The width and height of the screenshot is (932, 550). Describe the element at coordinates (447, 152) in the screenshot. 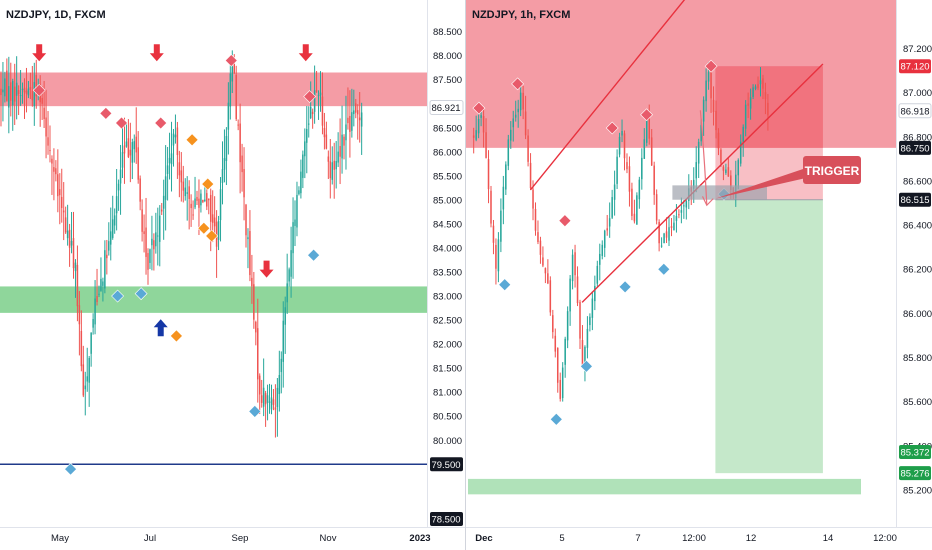

I see `price-tick-label: 86.000` at that location.